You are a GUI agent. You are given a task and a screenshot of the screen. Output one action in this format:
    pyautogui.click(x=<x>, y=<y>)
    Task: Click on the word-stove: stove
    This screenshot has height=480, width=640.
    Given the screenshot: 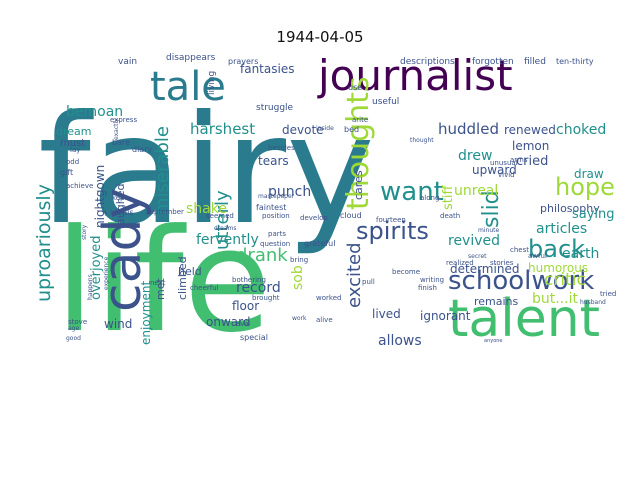 What is the action you would take?
    pyautogui.click(x=77, y=322)
    